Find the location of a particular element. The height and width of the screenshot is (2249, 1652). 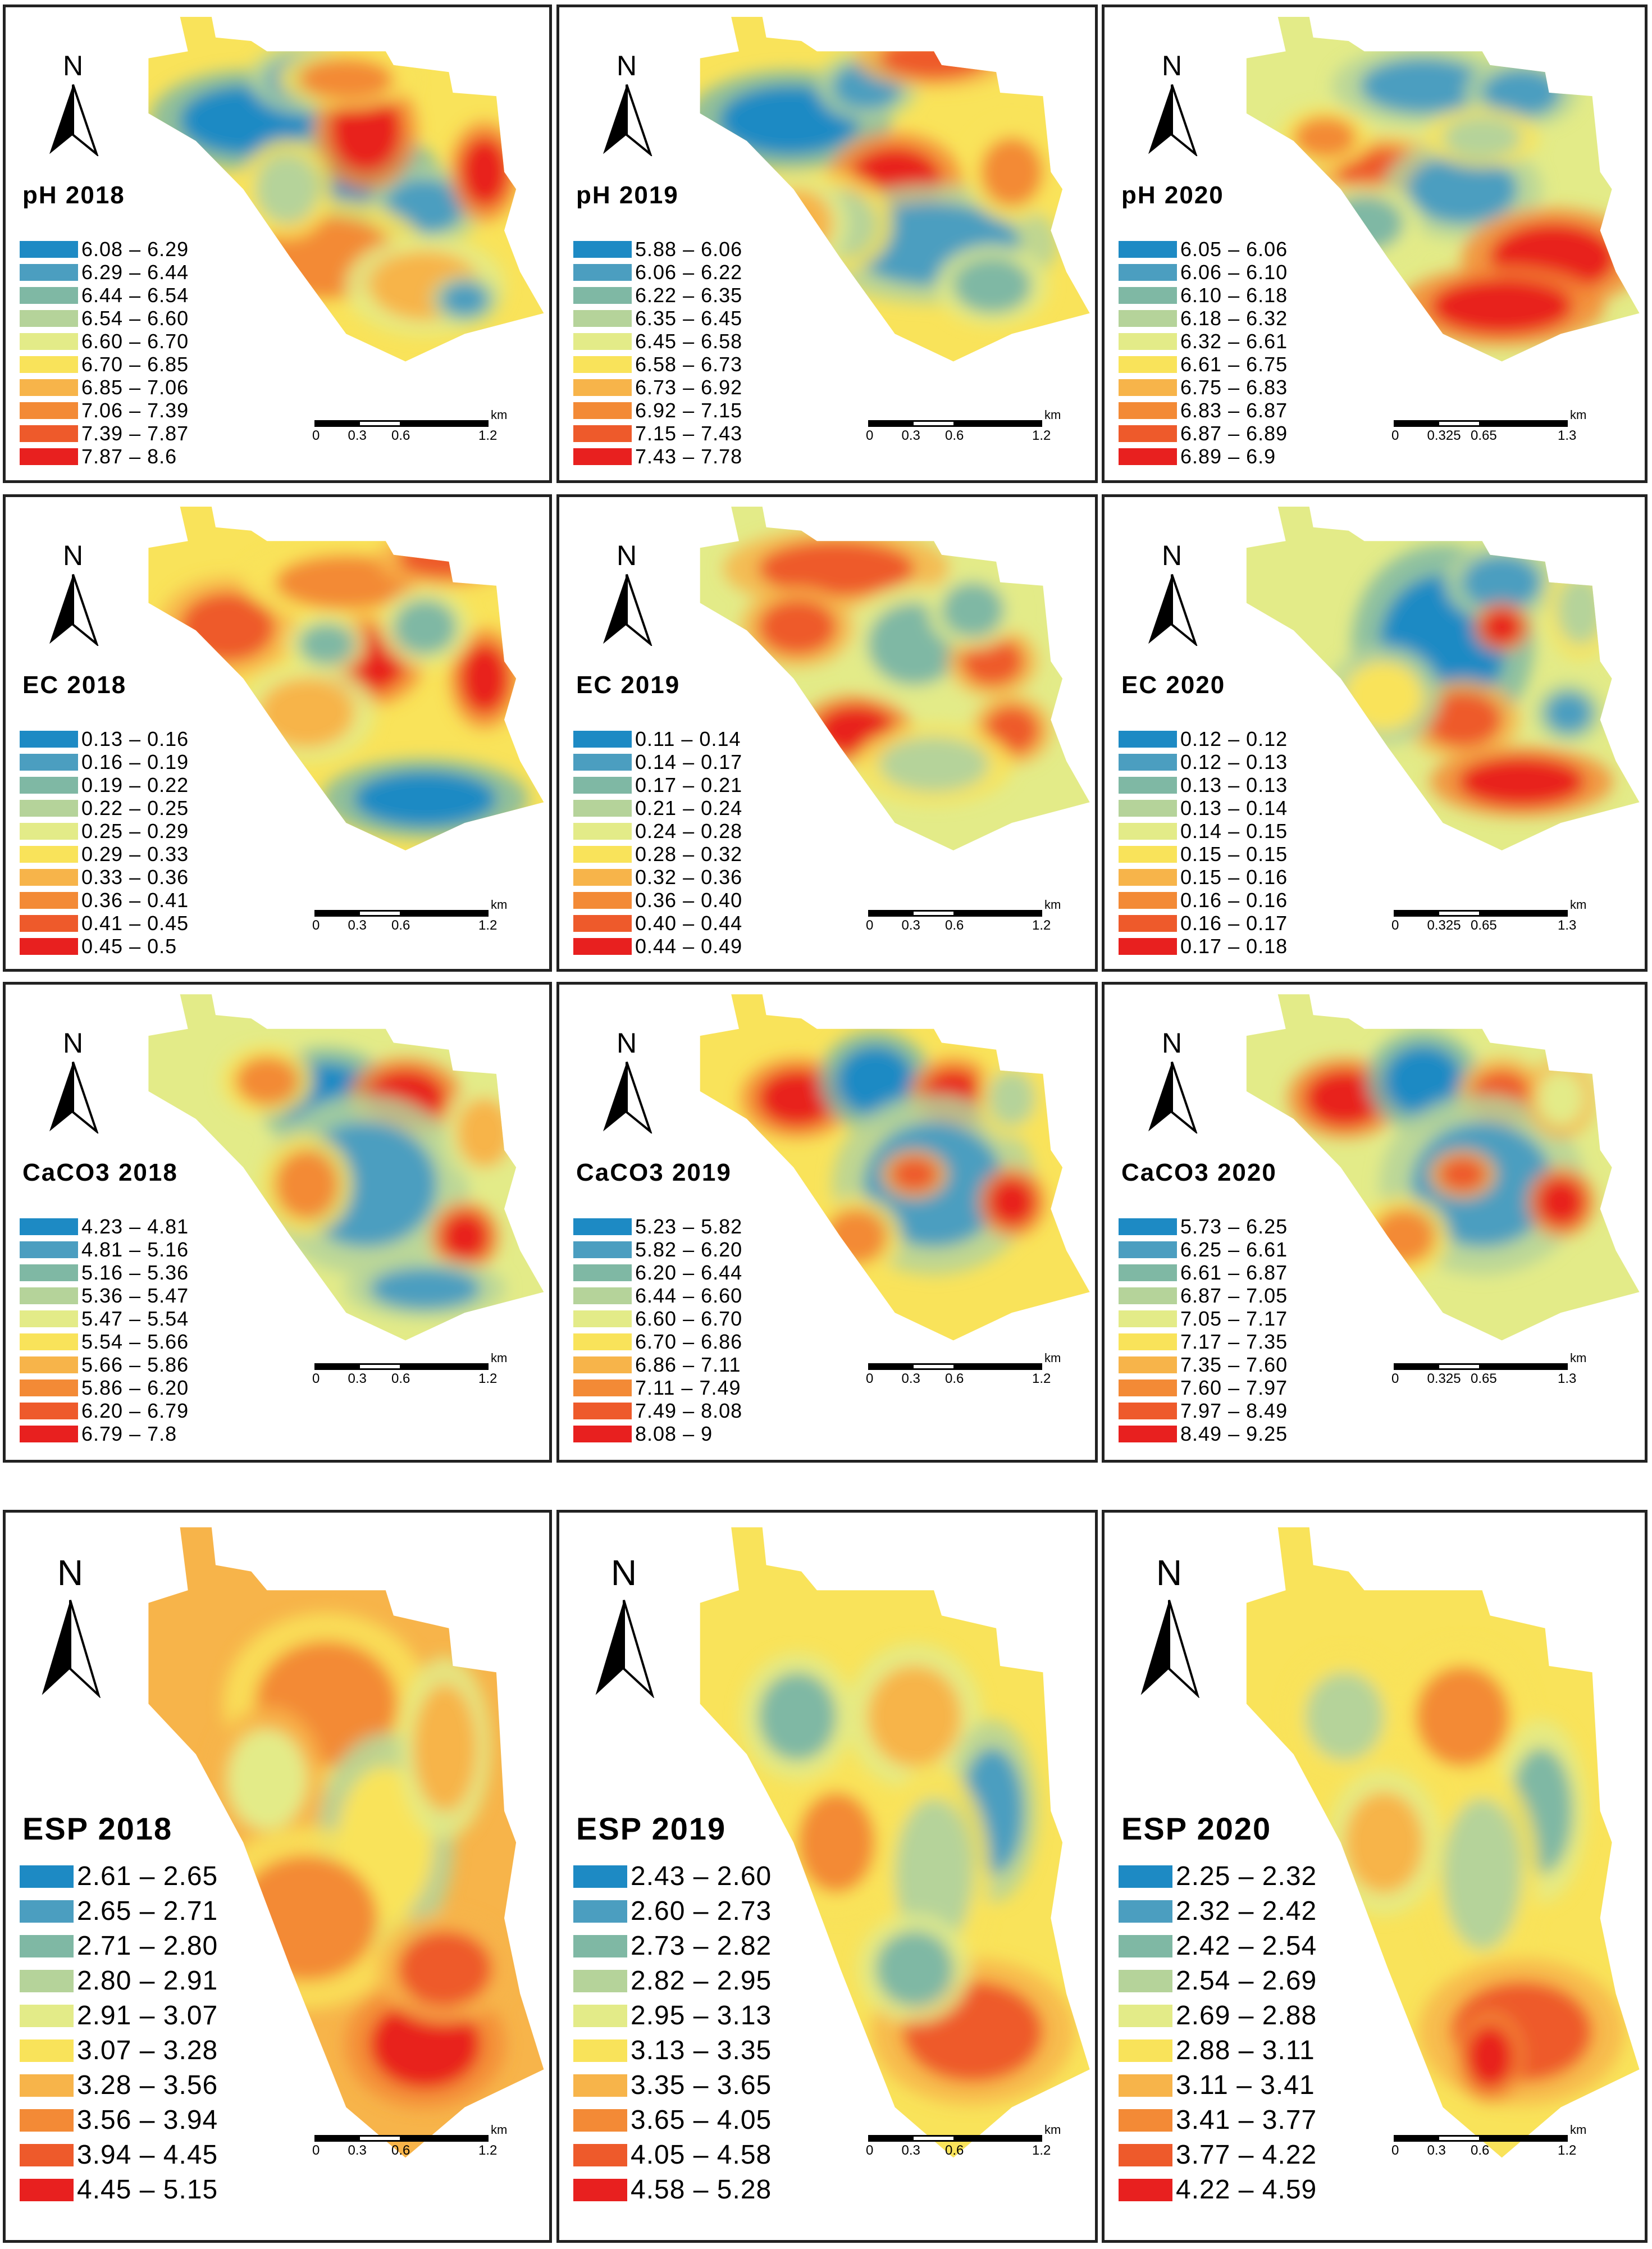

legend-item: 0.19 – 0.22 is located at coordinates (104, 785).